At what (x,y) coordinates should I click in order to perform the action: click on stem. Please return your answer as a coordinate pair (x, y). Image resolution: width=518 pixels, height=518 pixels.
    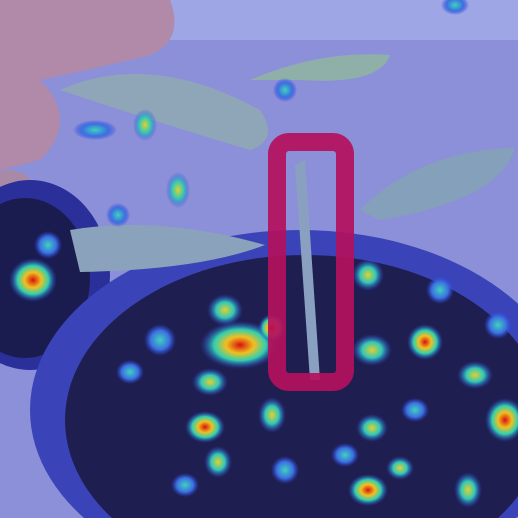
    Looking at the image, I should click on (307, 270).